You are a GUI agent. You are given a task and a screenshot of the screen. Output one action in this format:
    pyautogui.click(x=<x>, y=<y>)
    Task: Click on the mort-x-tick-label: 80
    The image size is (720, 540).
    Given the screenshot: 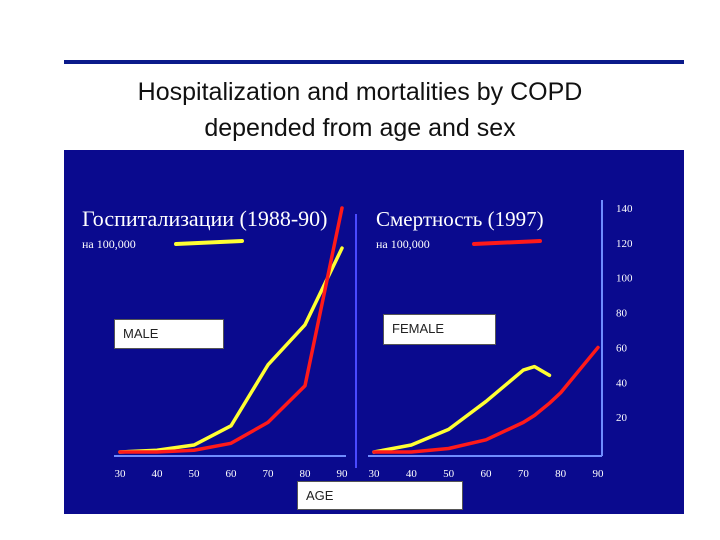 What is the action you would take?
    pyautogui.click(x=561, y=474)
    